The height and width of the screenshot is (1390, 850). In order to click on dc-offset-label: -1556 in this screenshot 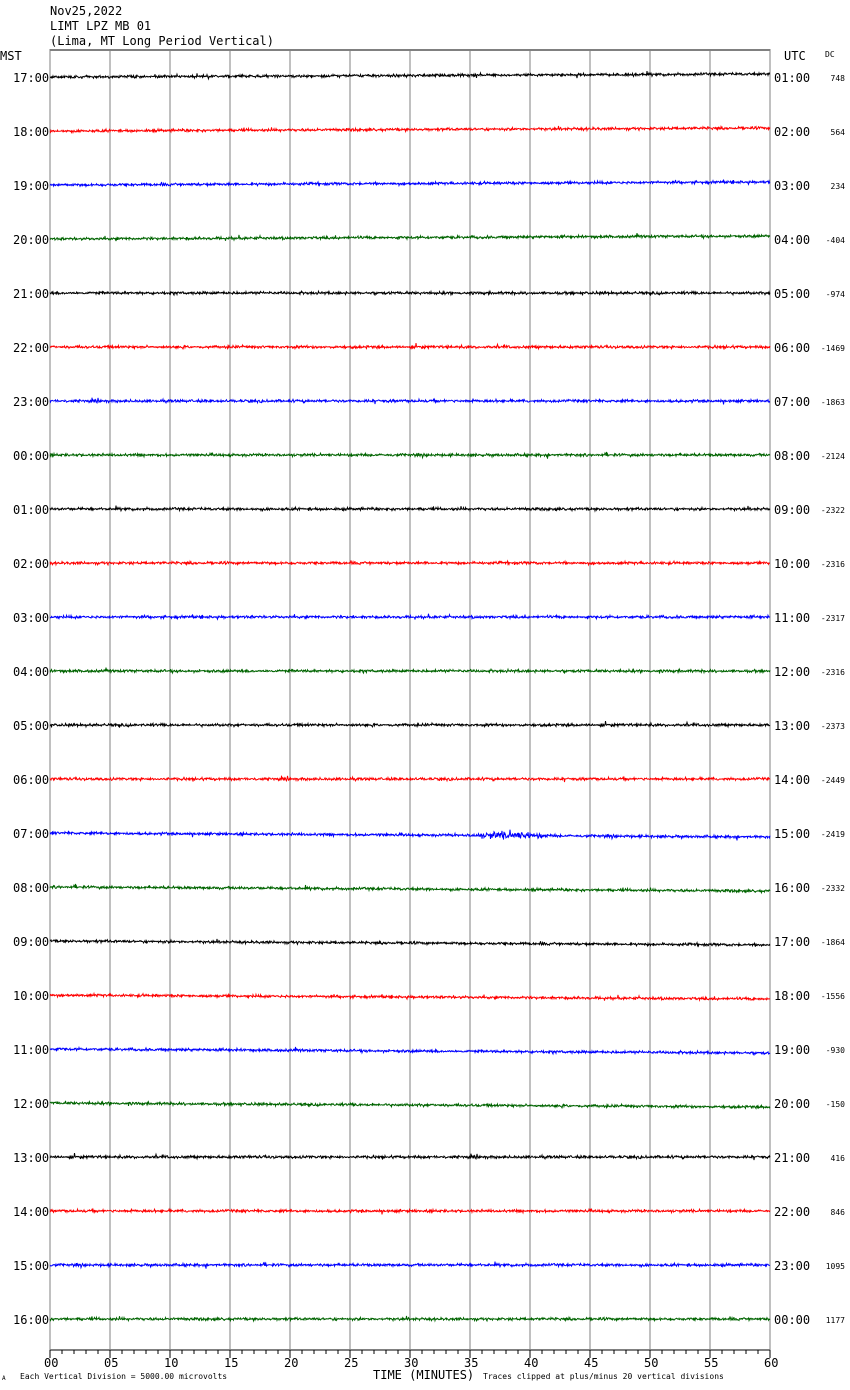, I will do `click(833, 996)`.